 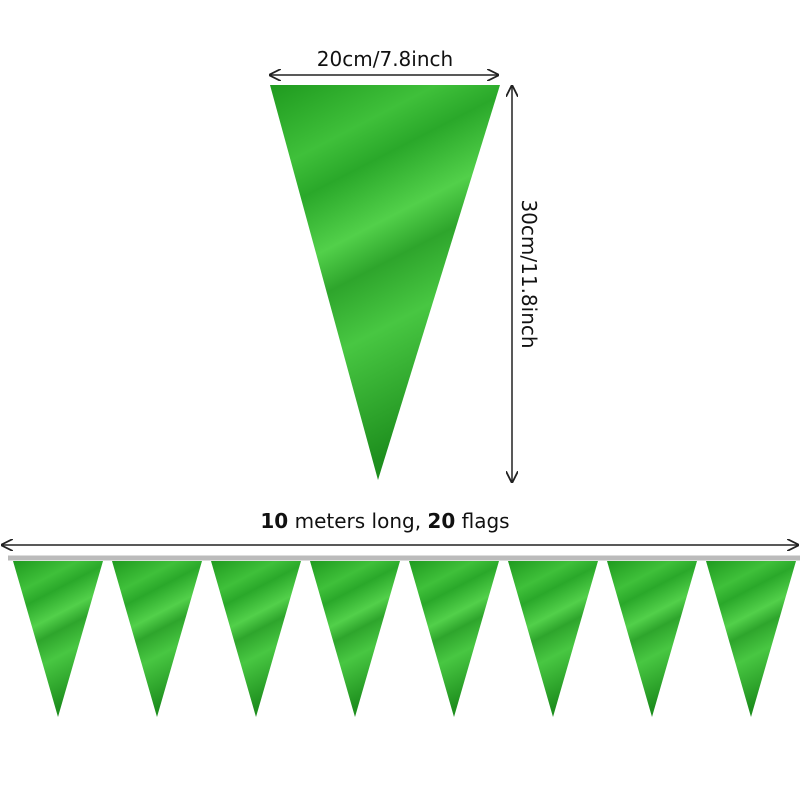 I want to click on width-label: 20cm/7.8inch, so click(x=385, y=59).